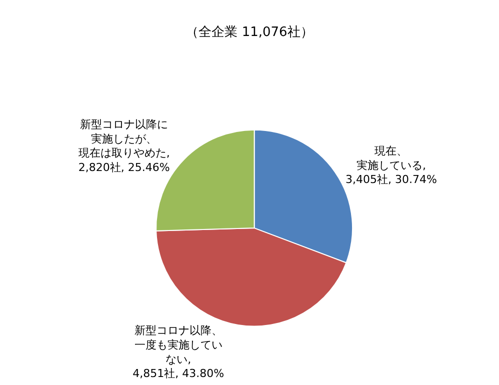 This screenshot has height=385, width=499. What do you see at coordinates (178, 352) in the screenshot?
I see `slice-label: 新型コロナ以降、一度も実施していない, 4,851社, 43.80%` at bounding box center [178, 352].